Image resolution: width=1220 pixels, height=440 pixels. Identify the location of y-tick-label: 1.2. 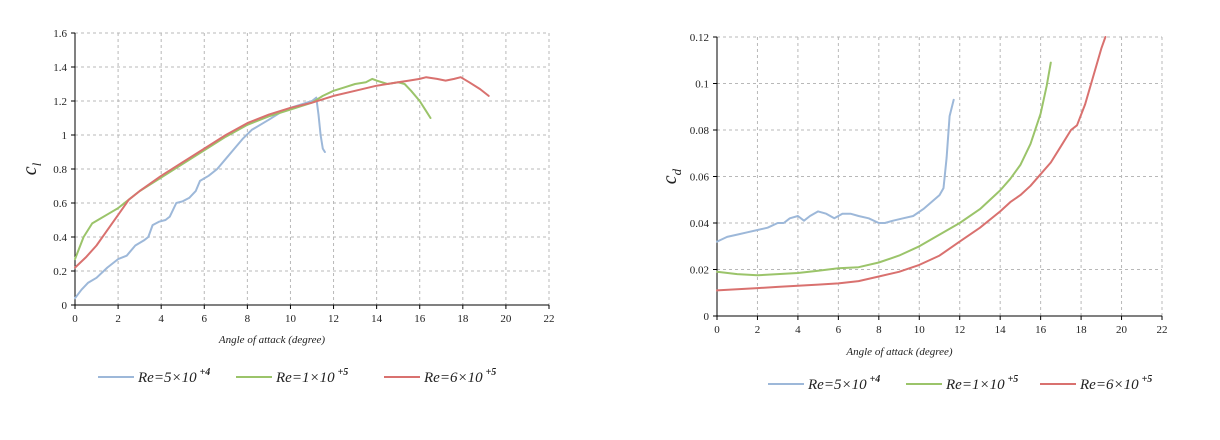
(60, 102).